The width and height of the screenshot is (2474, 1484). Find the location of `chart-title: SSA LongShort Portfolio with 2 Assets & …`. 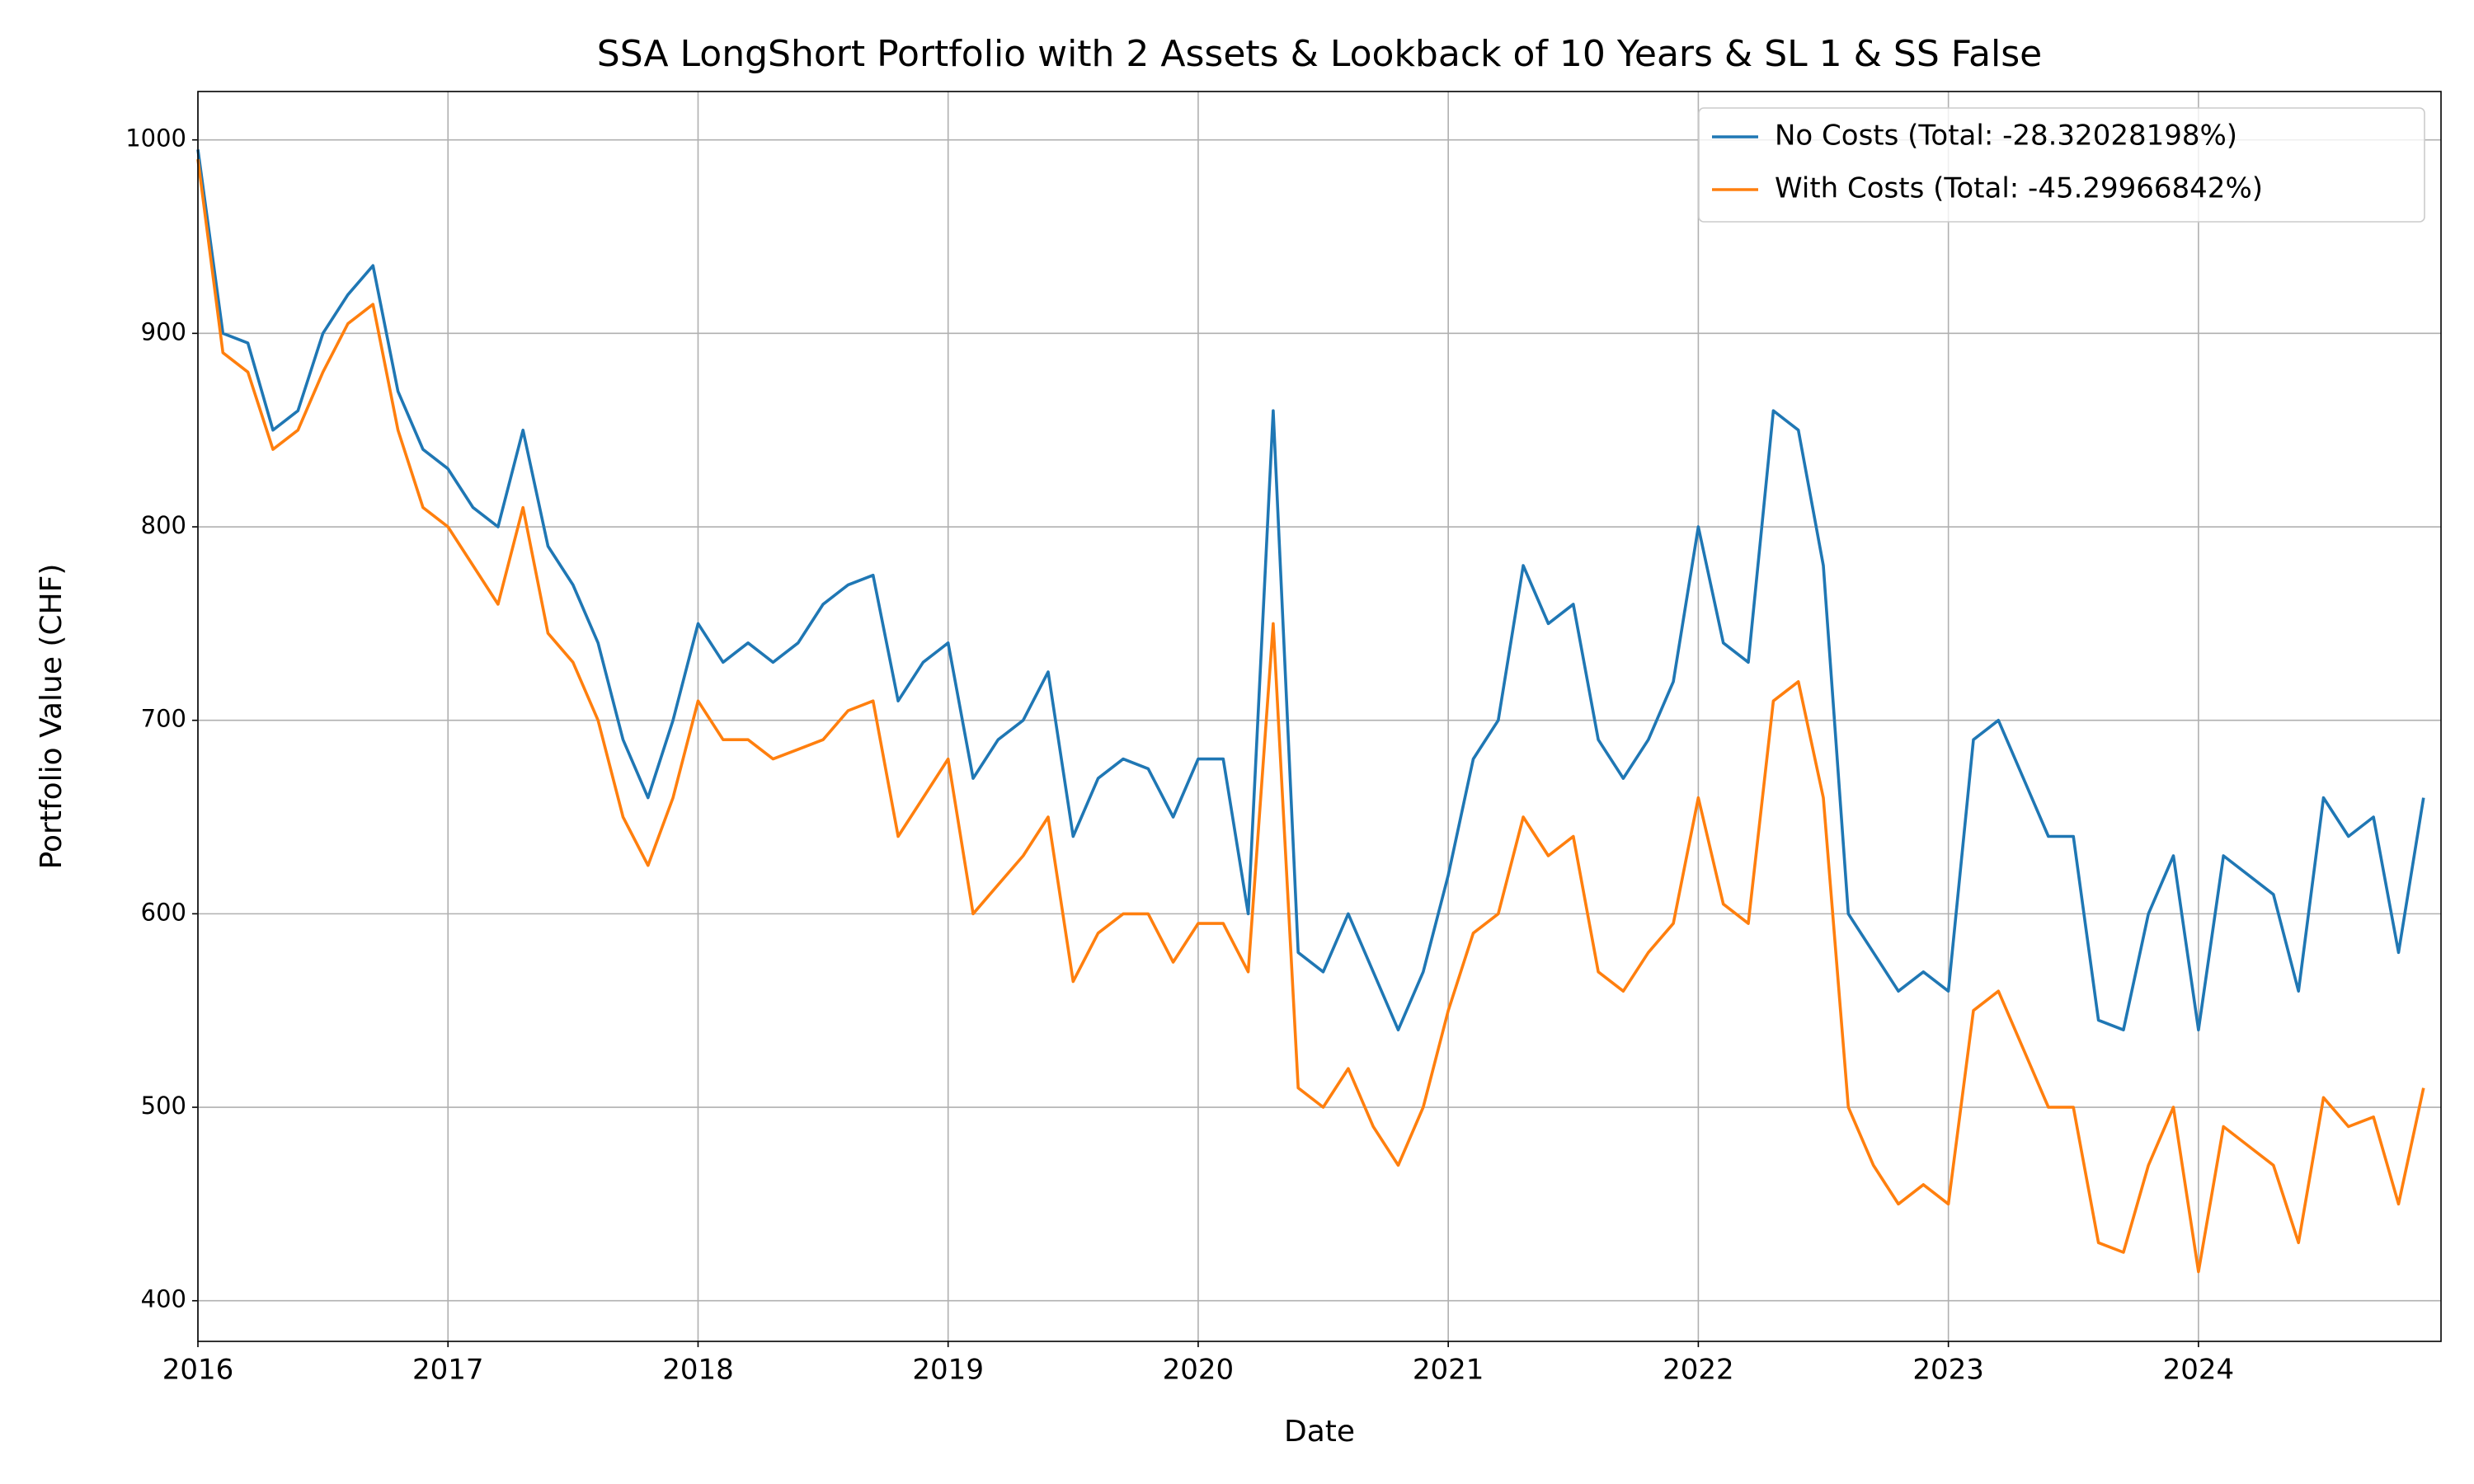

chart-title: SSA LongShort Portfolio with 2 Assets & … is located at coordinates (1319, 54).